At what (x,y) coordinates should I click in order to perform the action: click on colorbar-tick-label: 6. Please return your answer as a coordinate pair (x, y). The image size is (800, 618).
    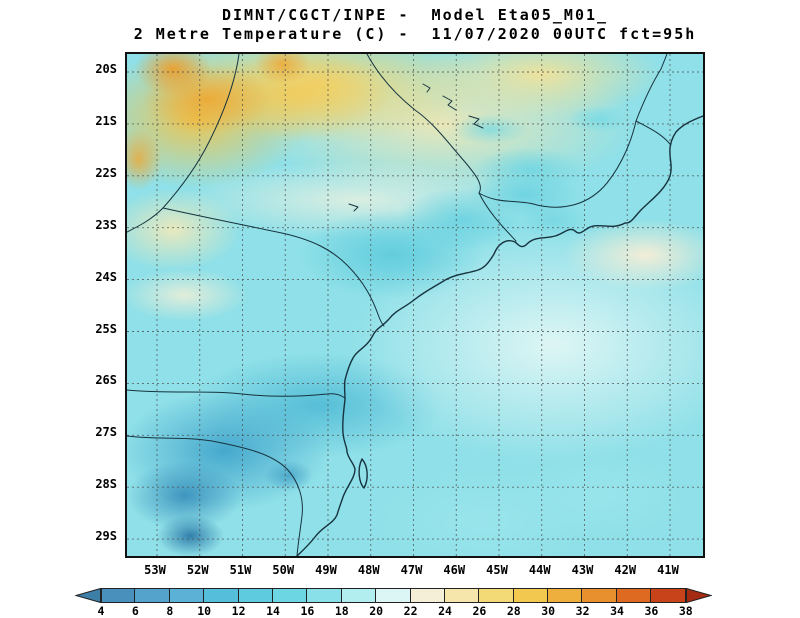
    Looking at the image, I should click on (135, 611).